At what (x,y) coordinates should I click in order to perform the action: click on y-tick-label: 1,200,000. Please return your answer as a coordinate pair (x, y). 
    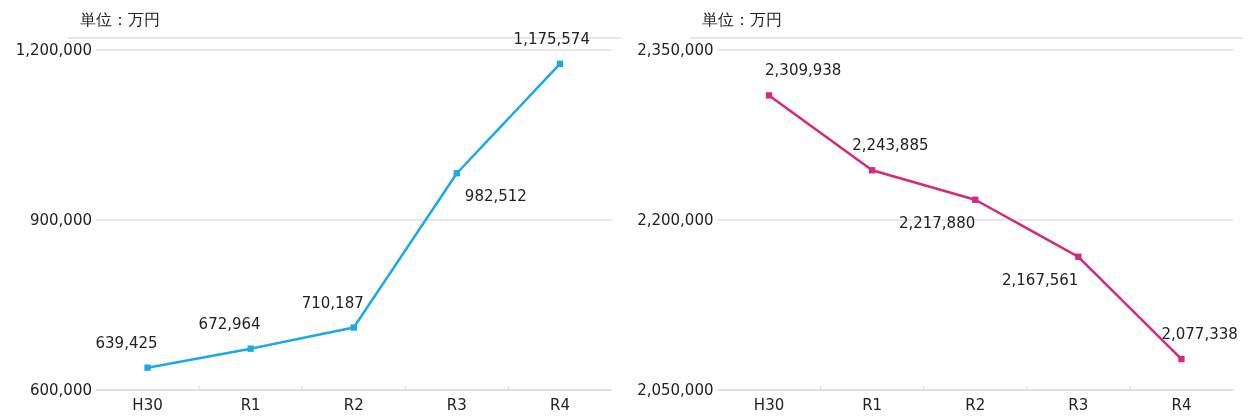
    Looking at the image, I should click on (53, 50).